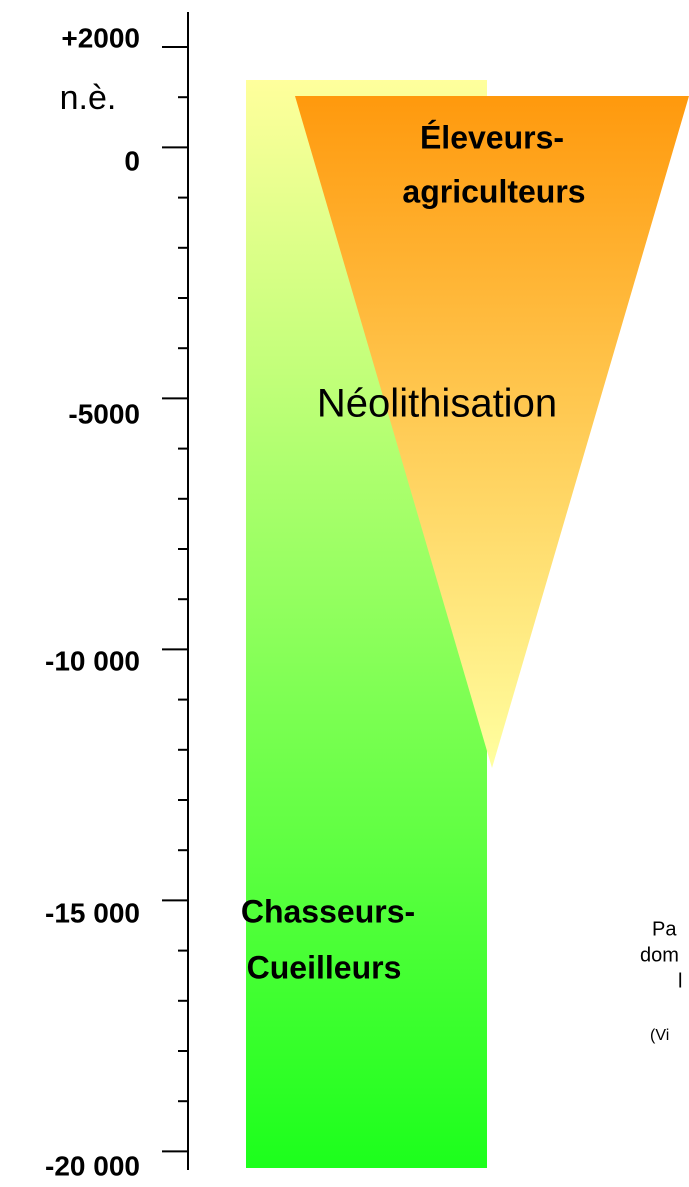 This screenshot has height=1187, width=689. What do you see at coordinates (659, 1035) in the screenshot?
I see `side-text: (Vi` at bounding box center [659, 1035].